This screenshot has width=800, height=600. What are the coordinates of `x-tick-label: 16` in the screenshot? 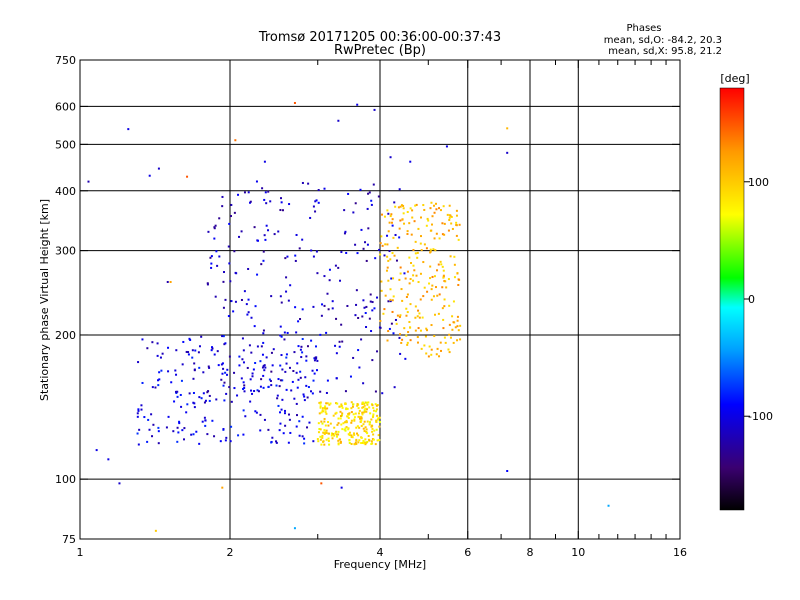 It's located at (680, 552).